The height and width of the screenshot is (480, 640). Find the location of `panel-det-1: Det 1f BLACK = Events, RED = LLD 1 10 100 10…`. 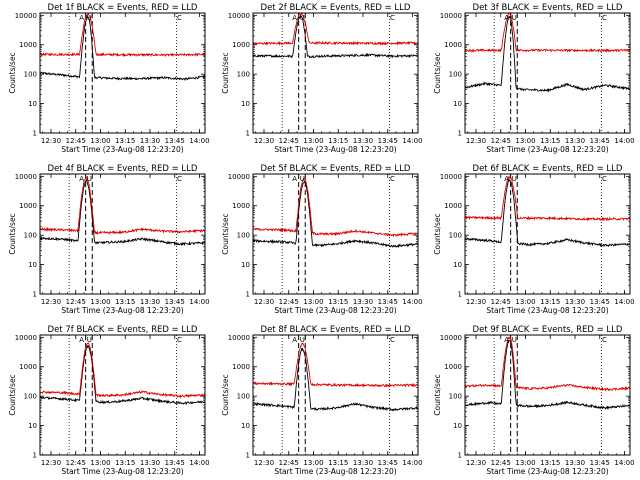

panel-det-1: Det 1f BLACK = Events, RED = LLD 1 10 100 10… is located at coordinates (109, 78).